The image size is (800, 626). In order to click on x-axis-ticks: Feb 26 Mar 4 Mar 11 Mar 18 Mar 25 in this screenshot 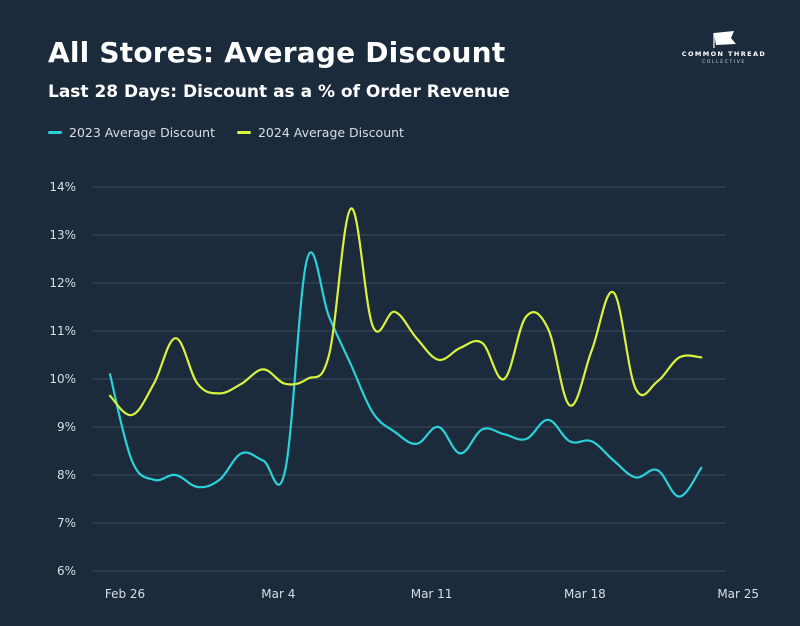, I will do `click(432, 594)`.